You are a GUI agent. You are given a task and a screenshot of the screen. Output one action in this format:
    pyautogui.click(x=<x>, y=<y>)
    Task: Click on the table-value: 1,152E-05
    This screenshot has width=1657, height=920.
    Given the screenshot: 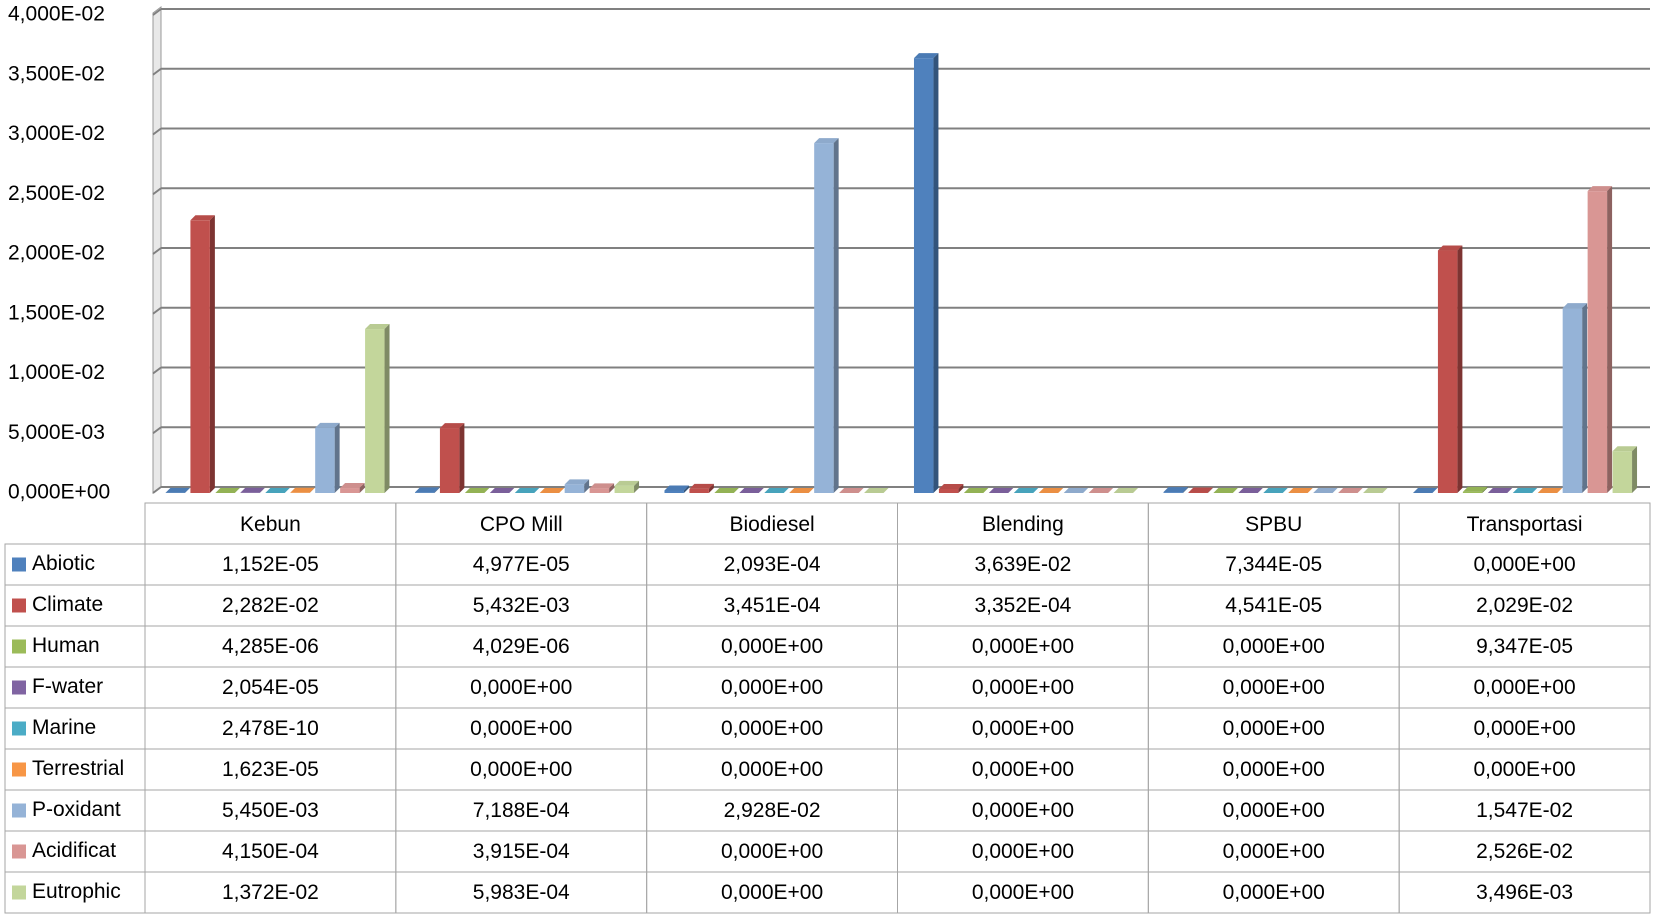 What is the action you would take?
    pyautogui.click(x=270, y=564)
    